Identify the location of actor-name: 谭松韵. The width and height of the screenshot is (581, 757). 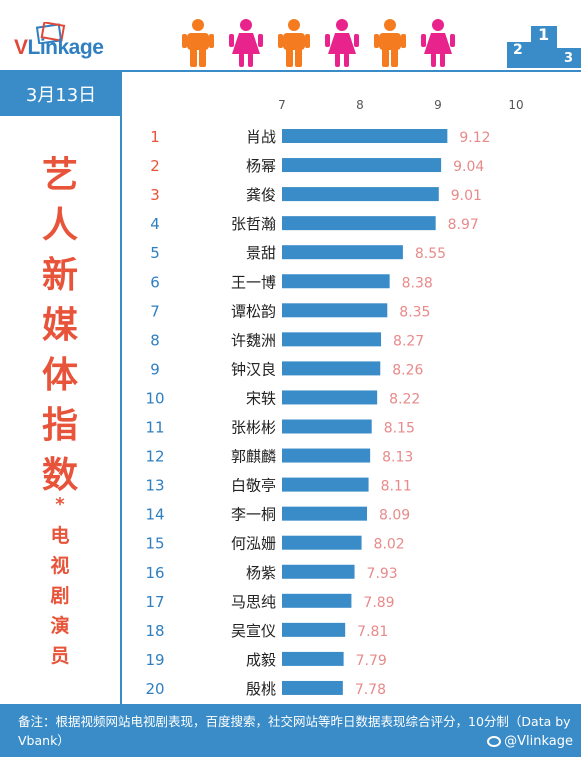
(253, 311).